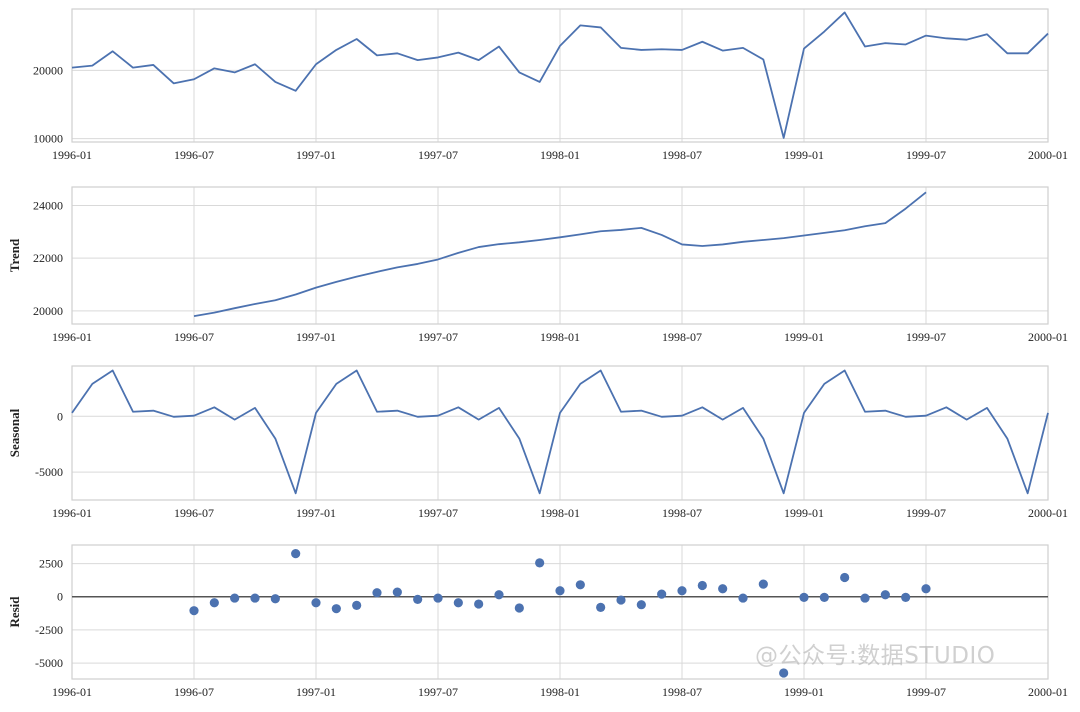  Describe the element at coordinates (14, 612) in the screenshot. I see `y-axis-label: Resid` at that location.